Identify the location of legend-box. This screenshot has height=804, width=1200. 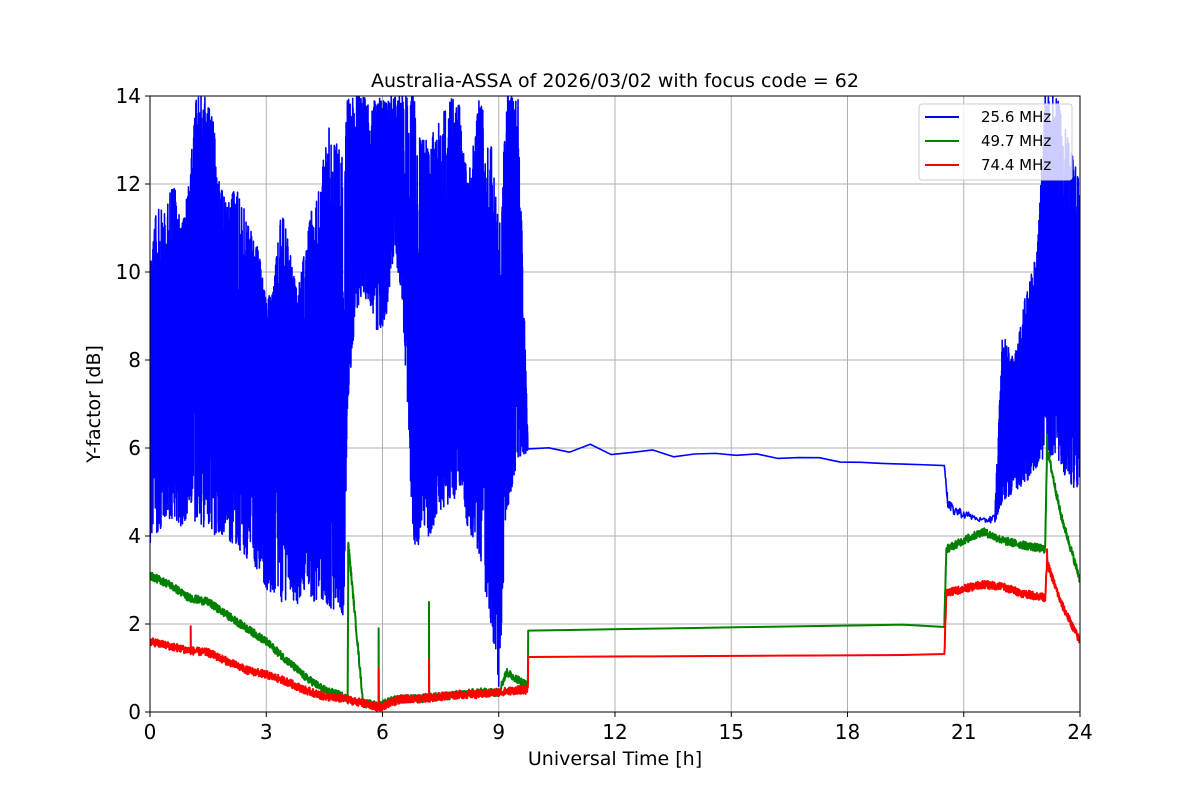
(995, 142).